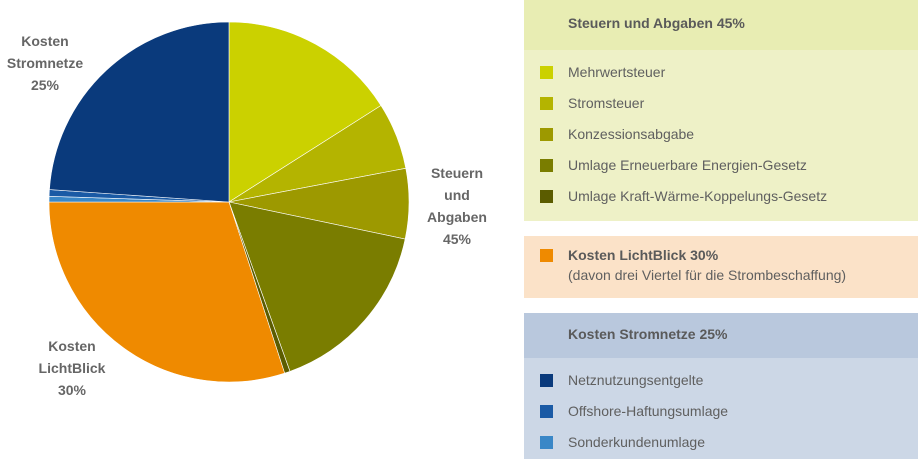  I want to click on legend-item-label: Mehrwertsteuer, so click(617, 72).